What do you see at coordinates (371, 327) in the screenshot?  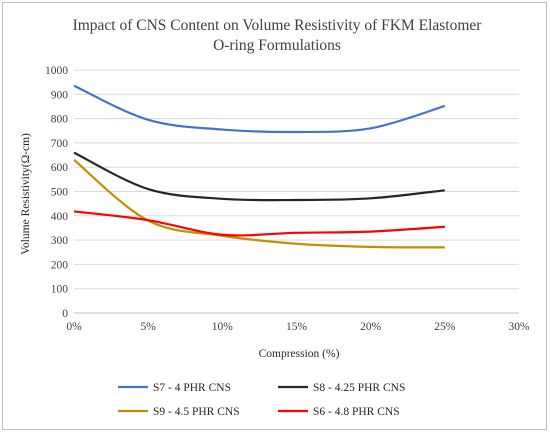 I see `x-tick-label: 20%` at bounding box center [371, 327].